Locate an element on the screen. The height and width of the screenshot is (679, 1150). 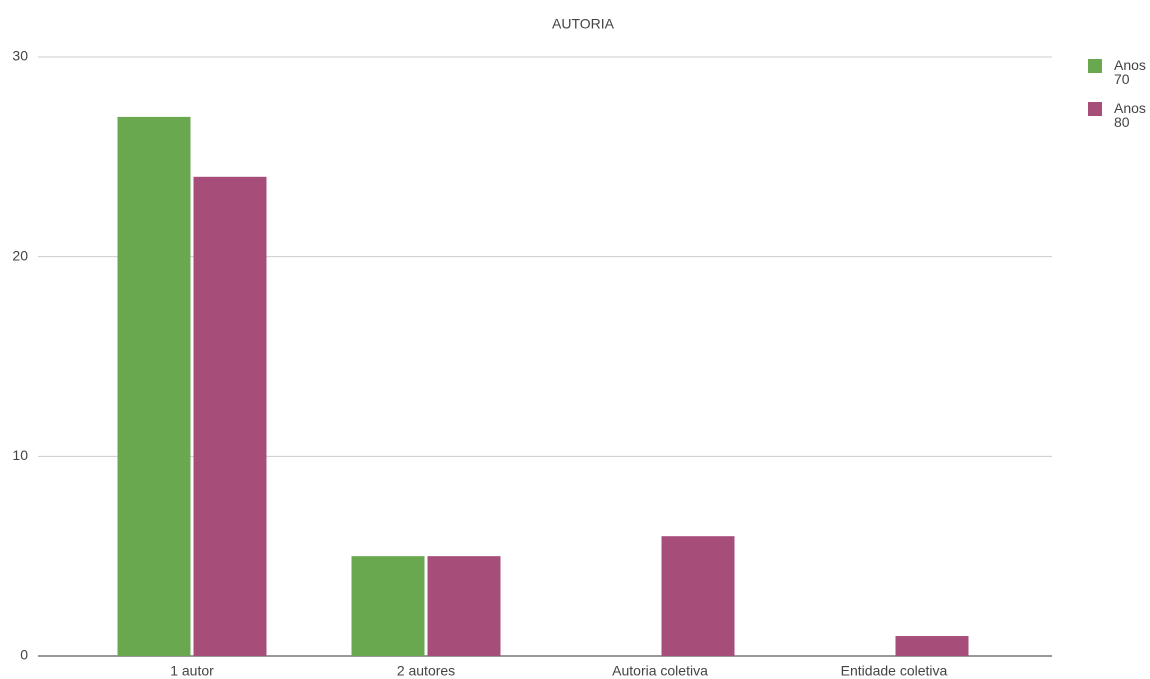
x-tick-label: 2 autores is located at coordinates (426, 671).